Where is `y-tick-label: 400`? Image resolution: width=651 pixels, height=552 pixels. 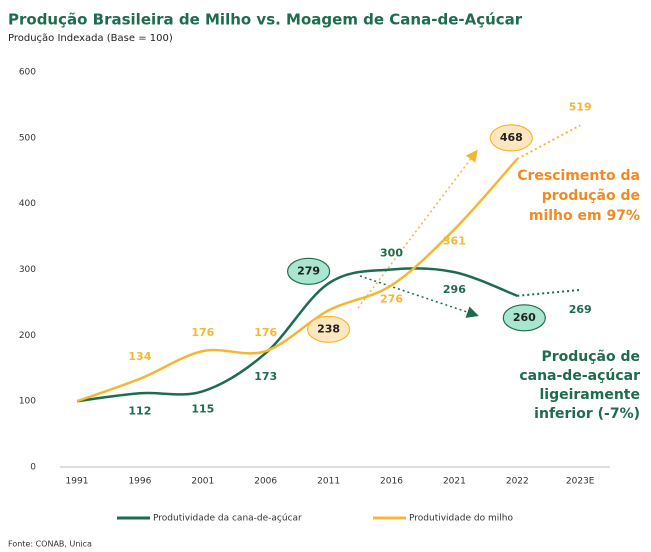 y-tick-label: 400 is located at coordinates (27, 204).